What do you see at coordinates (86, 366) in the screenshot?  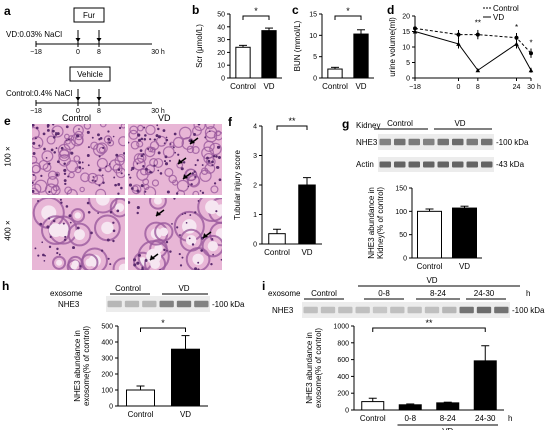 I see `y-axis-label: exosome(% of control)` at bounding box center [86, 366].